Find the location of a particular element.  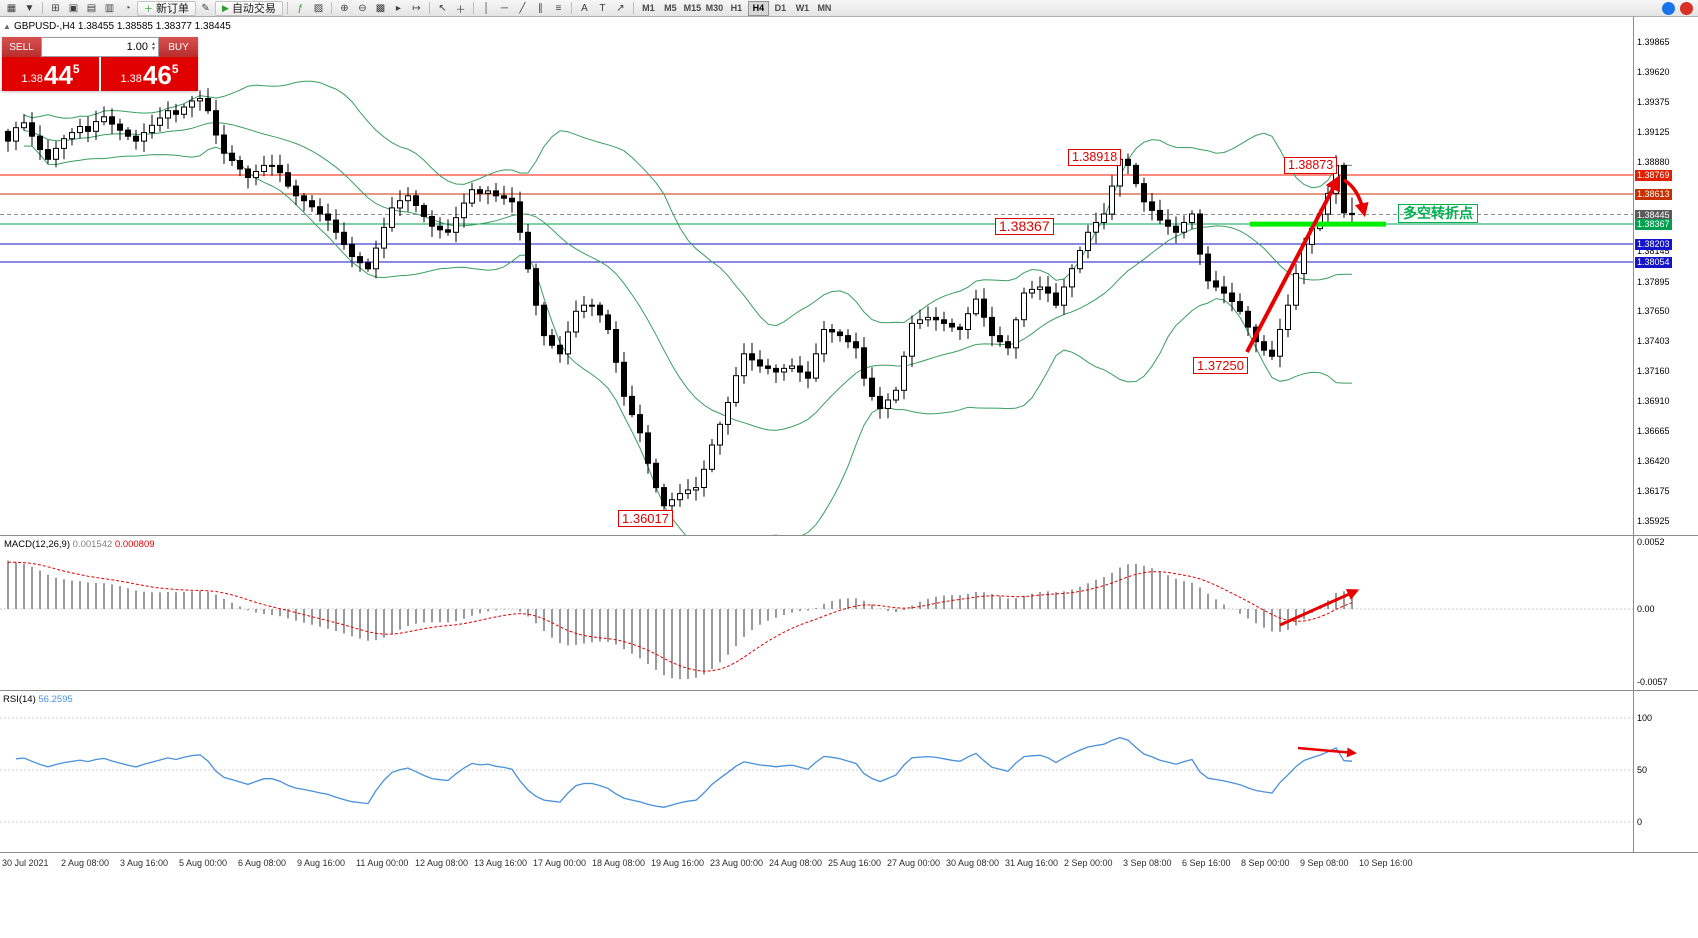

terminal-icon: ▥ is located at coordinates (109, 8).